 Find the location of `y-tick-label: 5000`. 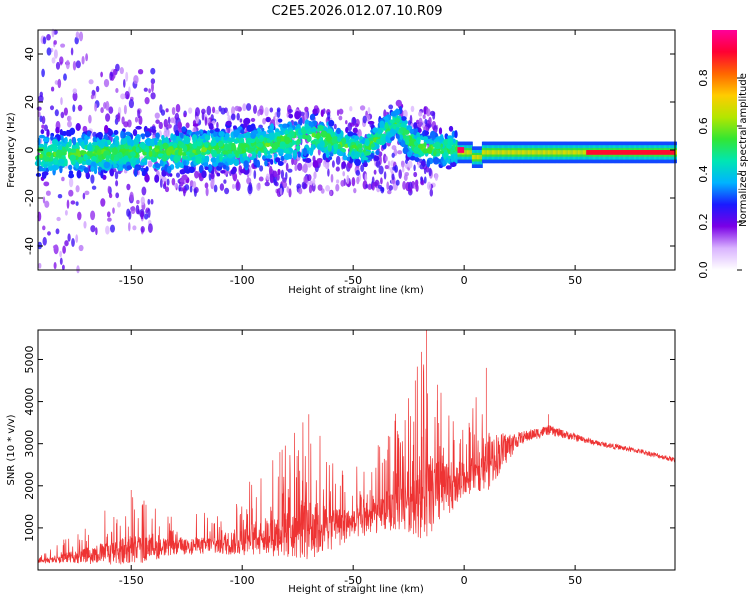

y-tick-label: 5000 is located at coordinates (29, 359).